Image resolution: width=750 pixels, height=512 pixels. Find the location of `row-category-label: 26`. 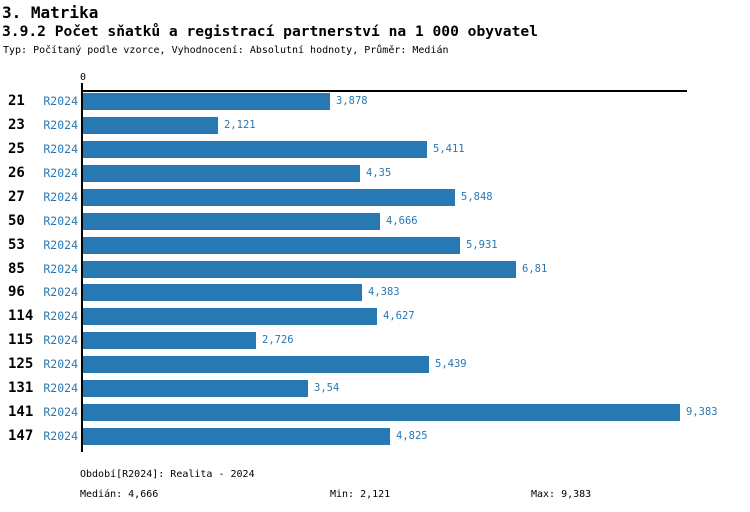

row-category-label: 26 is located at coordinates (16, 173).